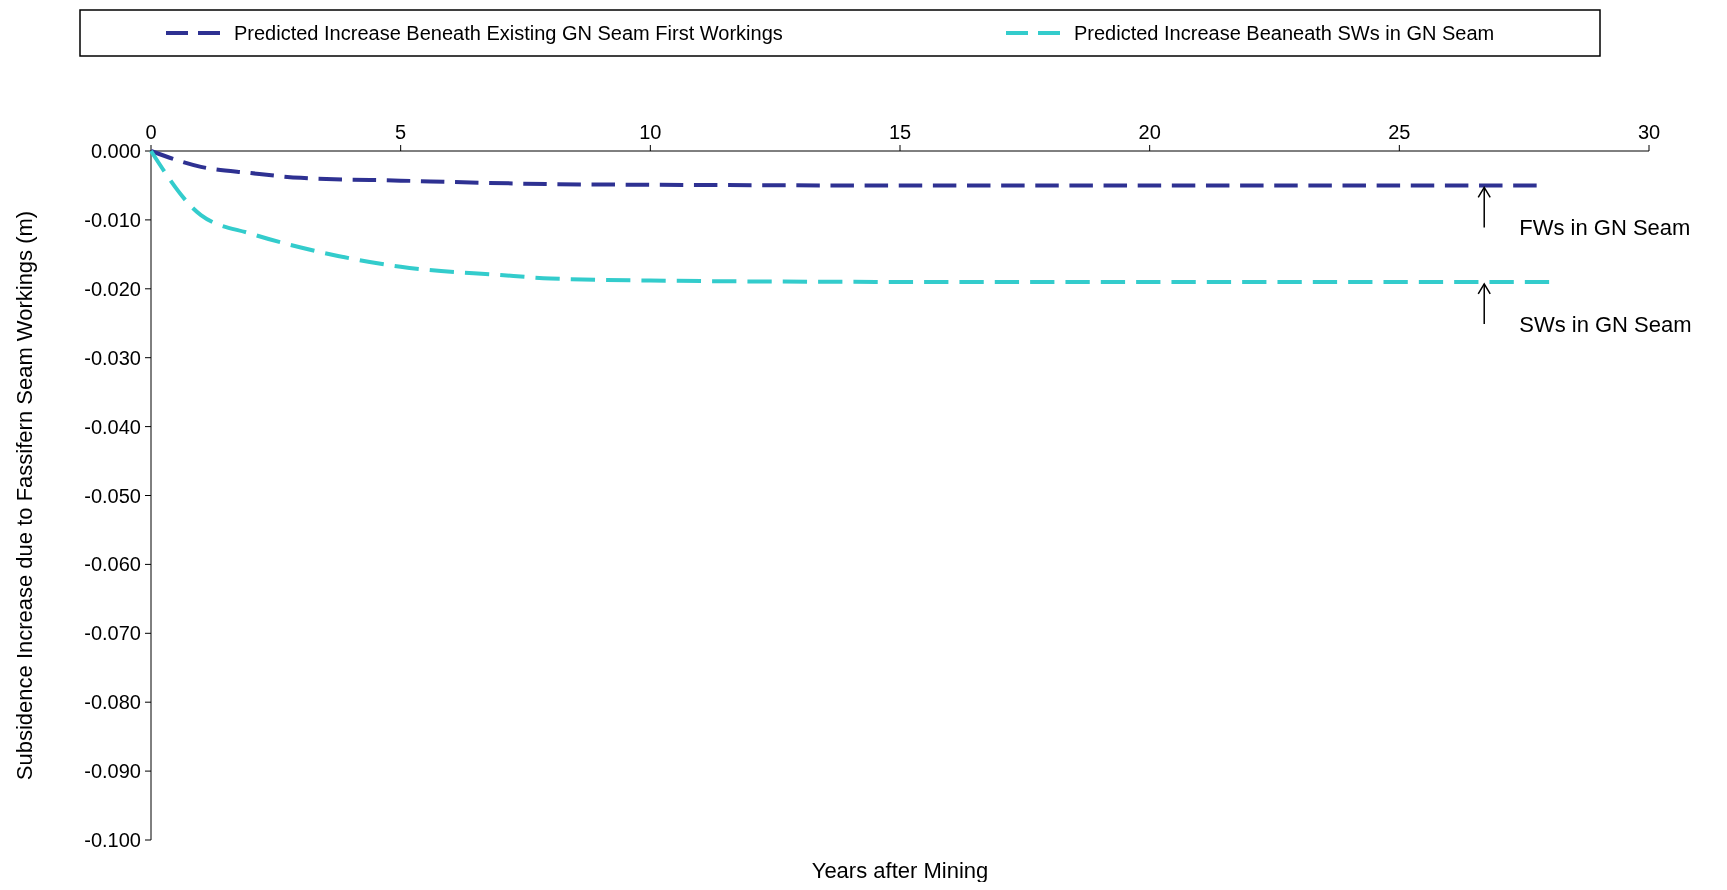 The image size is (1727, 890). I want to click on annotation: SWs in GN Seam, so click(1605, 324).